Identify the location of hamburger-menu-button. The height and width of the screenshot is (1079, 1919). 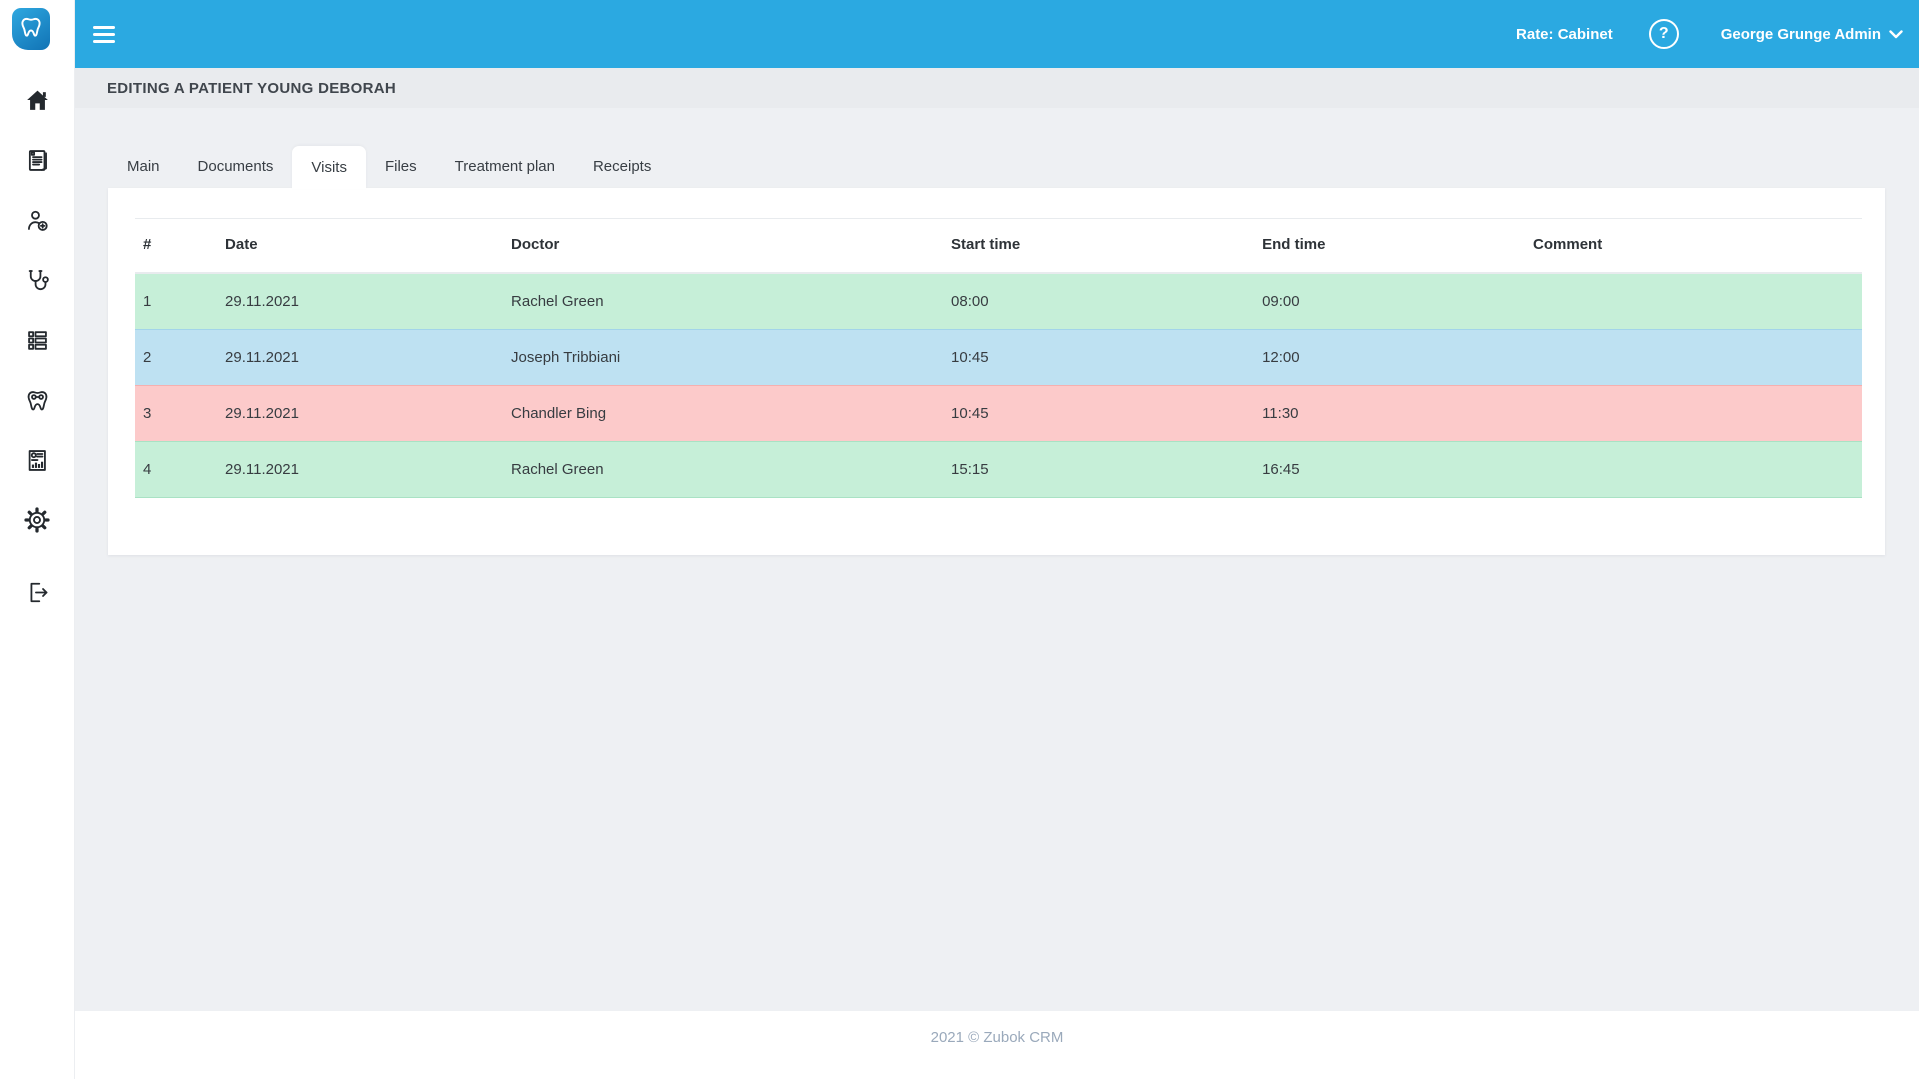
(104, 34).